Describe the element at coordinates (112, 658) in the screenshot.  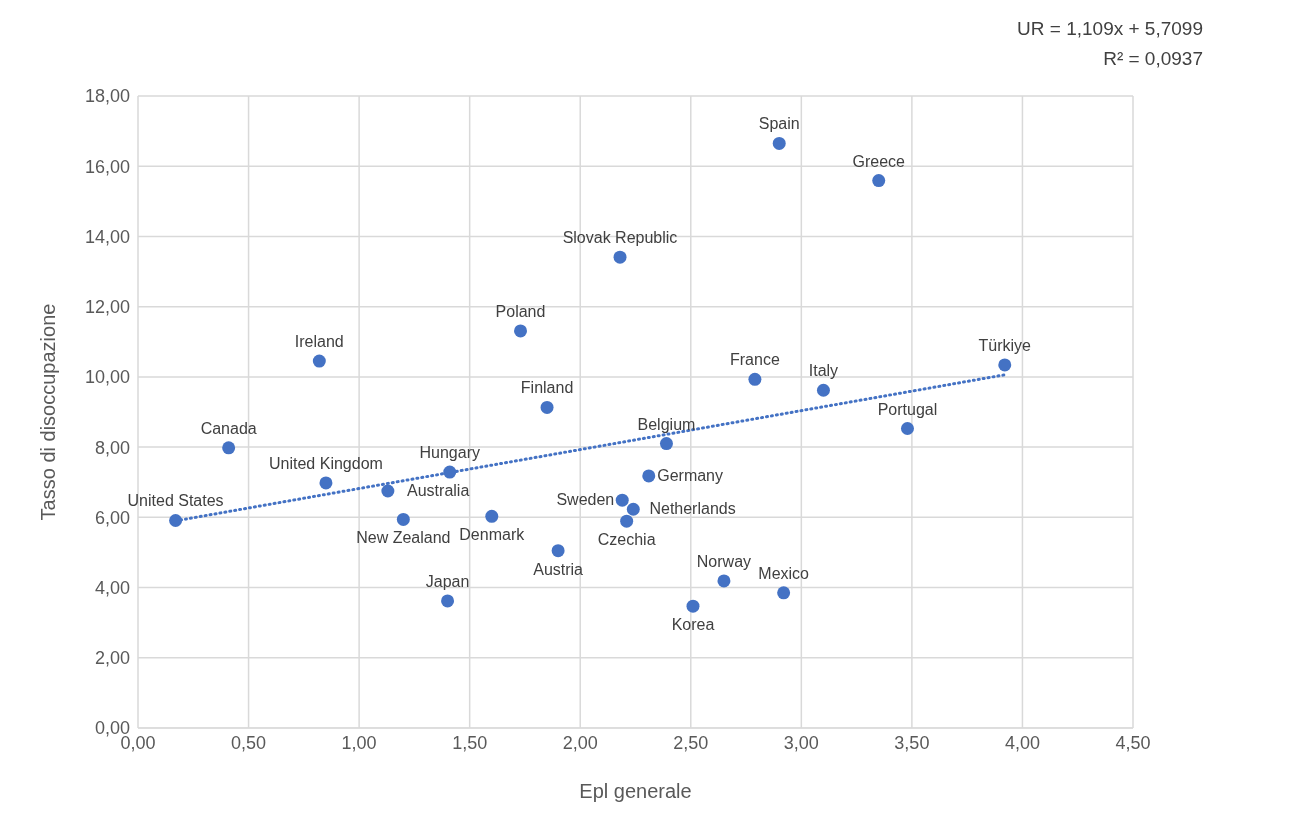
I see `y-tick-label: 2,00` at that location.